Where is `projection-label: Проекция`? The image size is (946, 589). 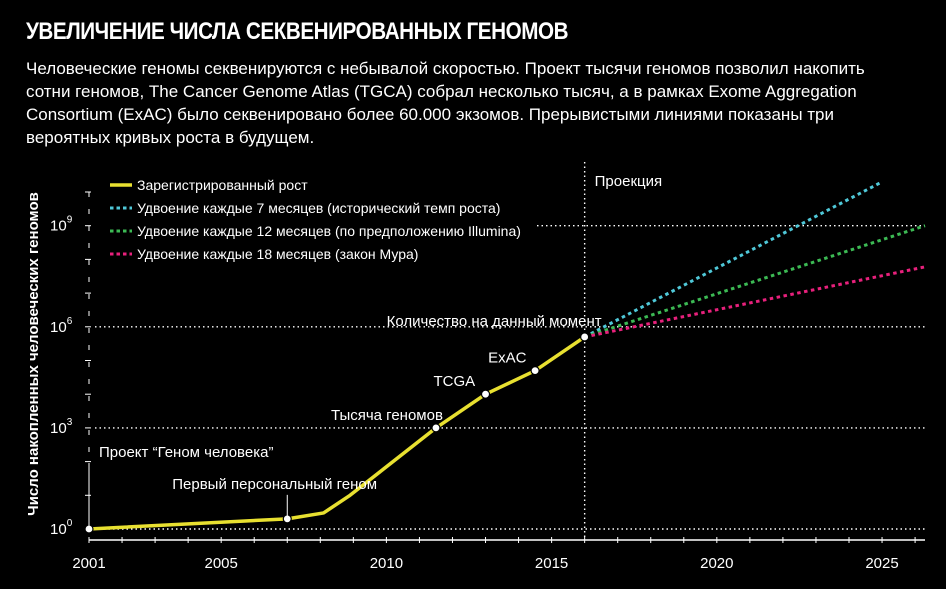
projection-label: Проекция is located at coordinates (628, 181).